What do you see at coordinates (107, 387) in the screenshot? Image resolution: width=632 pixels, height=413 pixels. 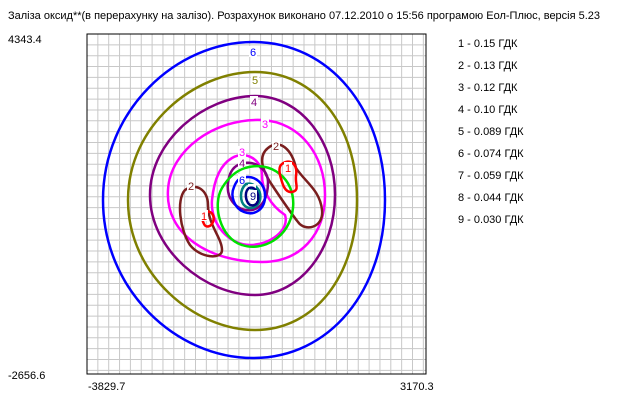 I see `x-min-label: -3829.7` at bounding box center [107, 387].